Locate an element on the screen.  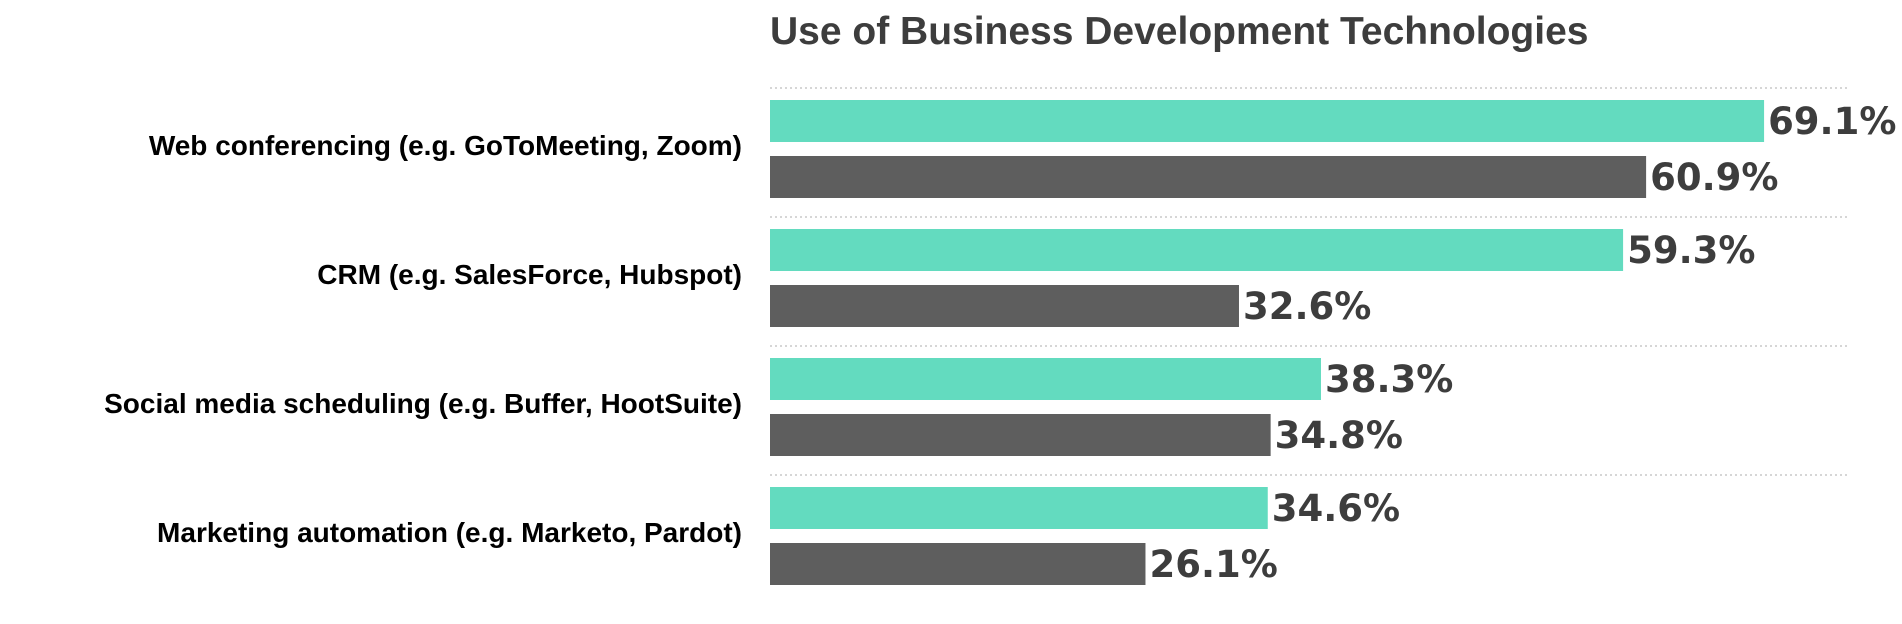
data-label: 32.6% is located at coordinates (1307, 306).